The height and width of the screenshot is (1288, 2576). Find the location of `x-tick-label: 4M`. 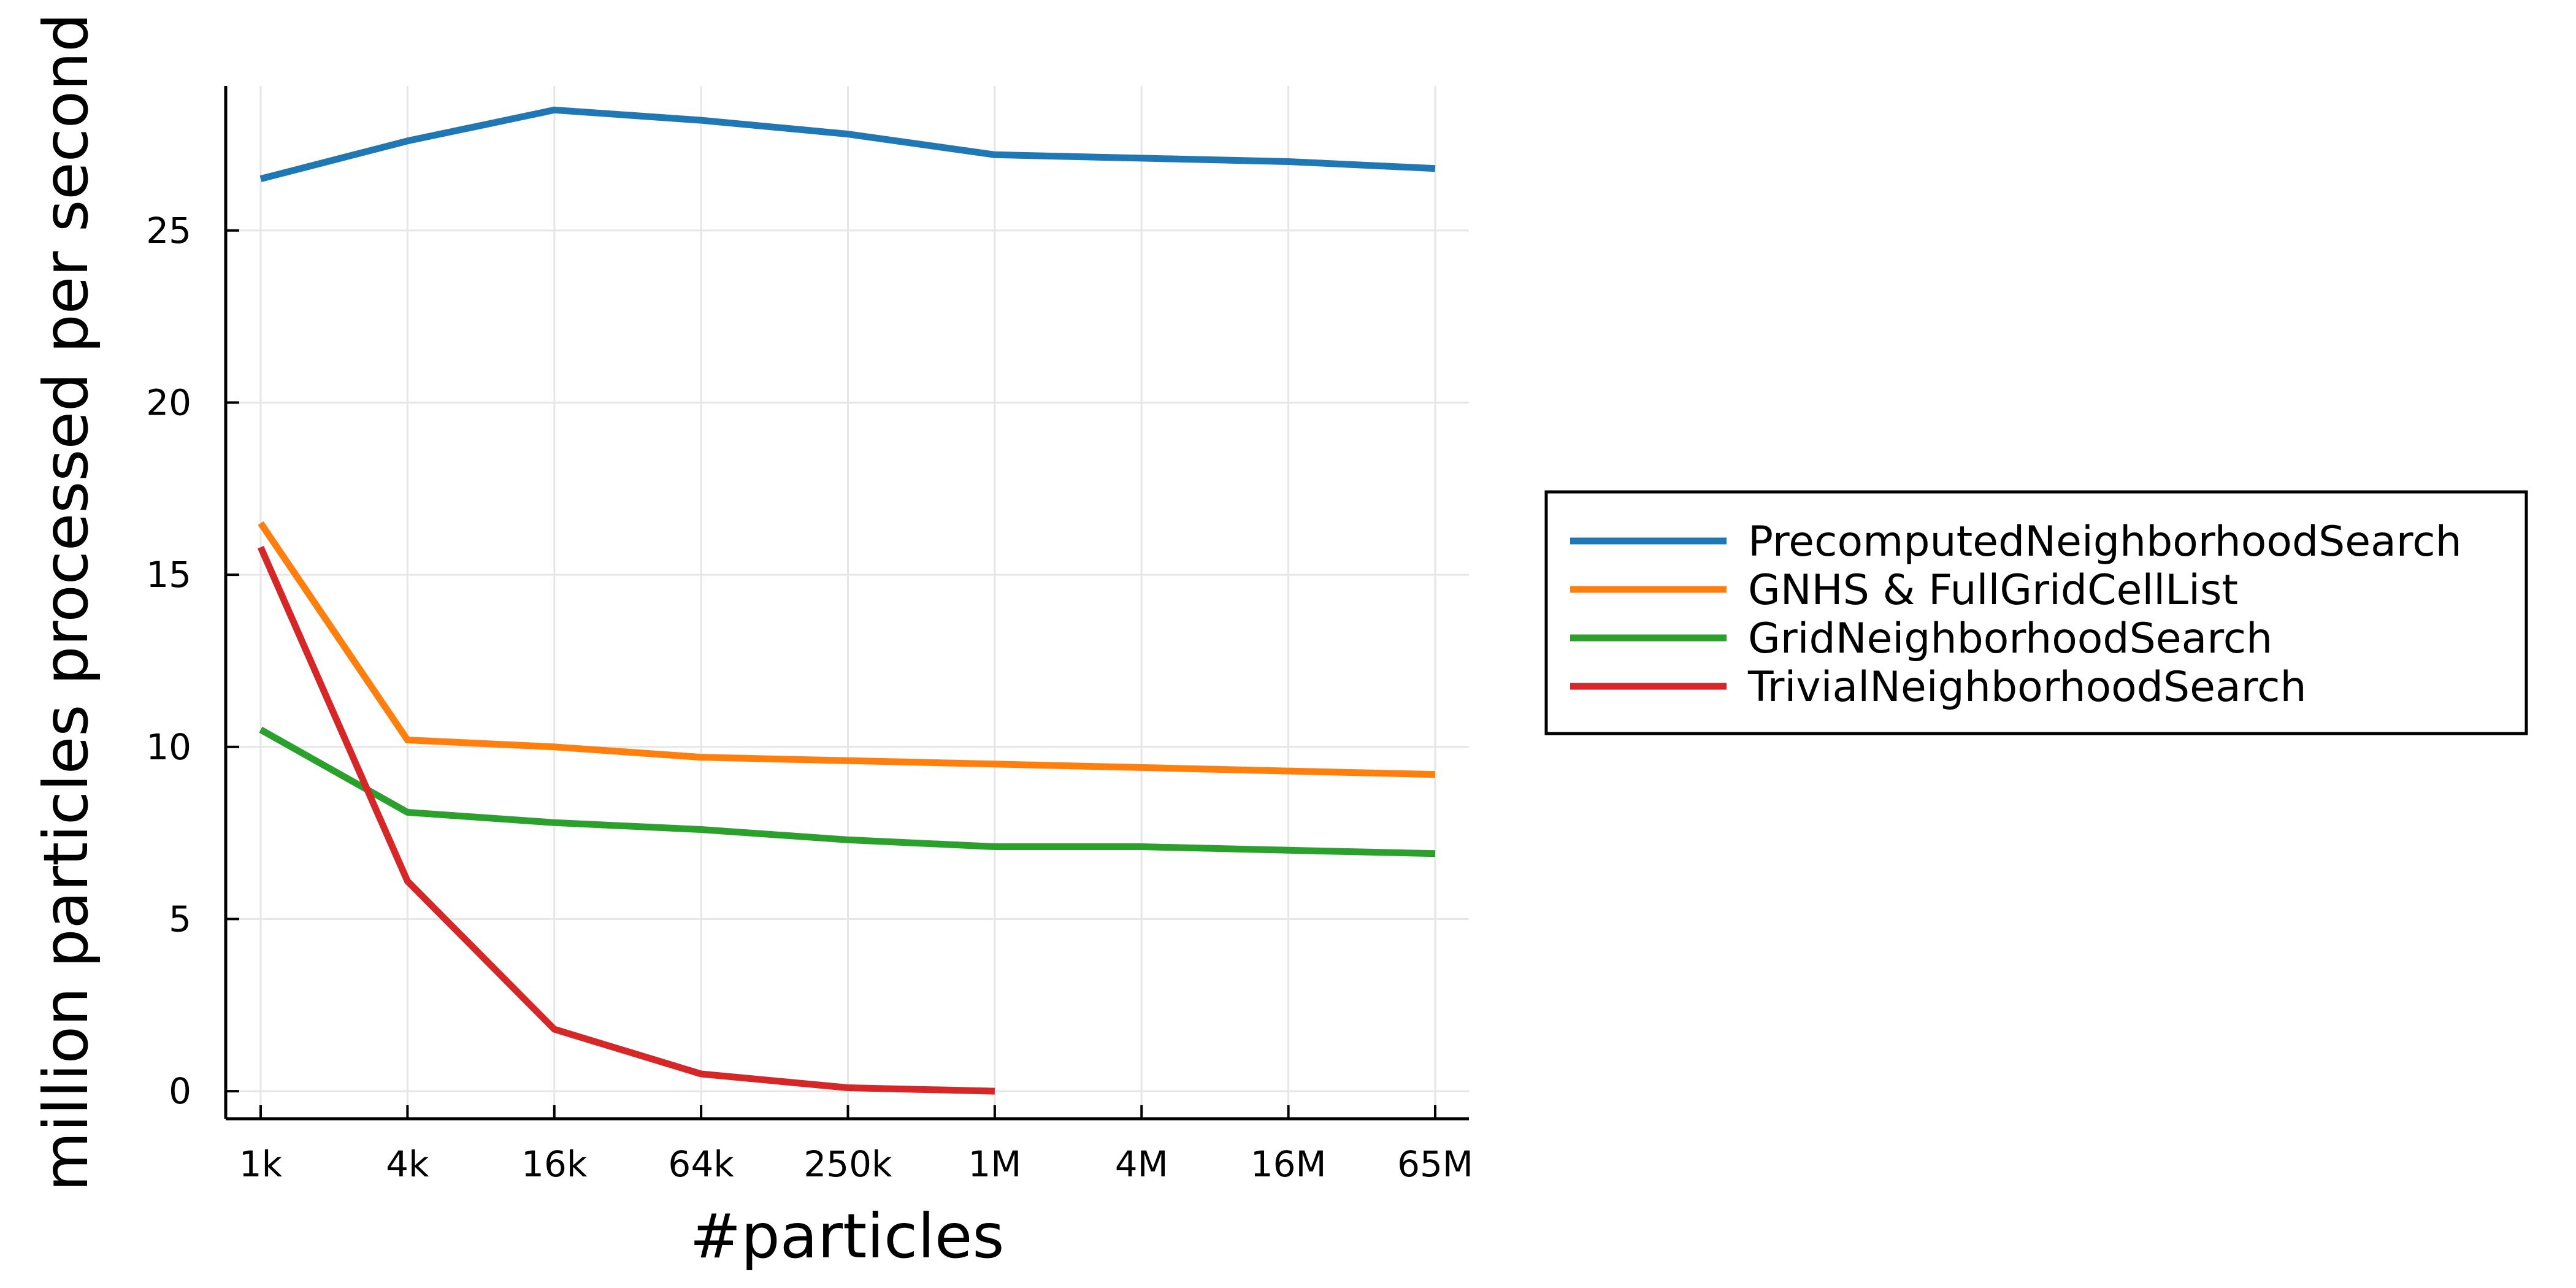

x-tick-label: 4M is located at coordinates (1141, 1164).